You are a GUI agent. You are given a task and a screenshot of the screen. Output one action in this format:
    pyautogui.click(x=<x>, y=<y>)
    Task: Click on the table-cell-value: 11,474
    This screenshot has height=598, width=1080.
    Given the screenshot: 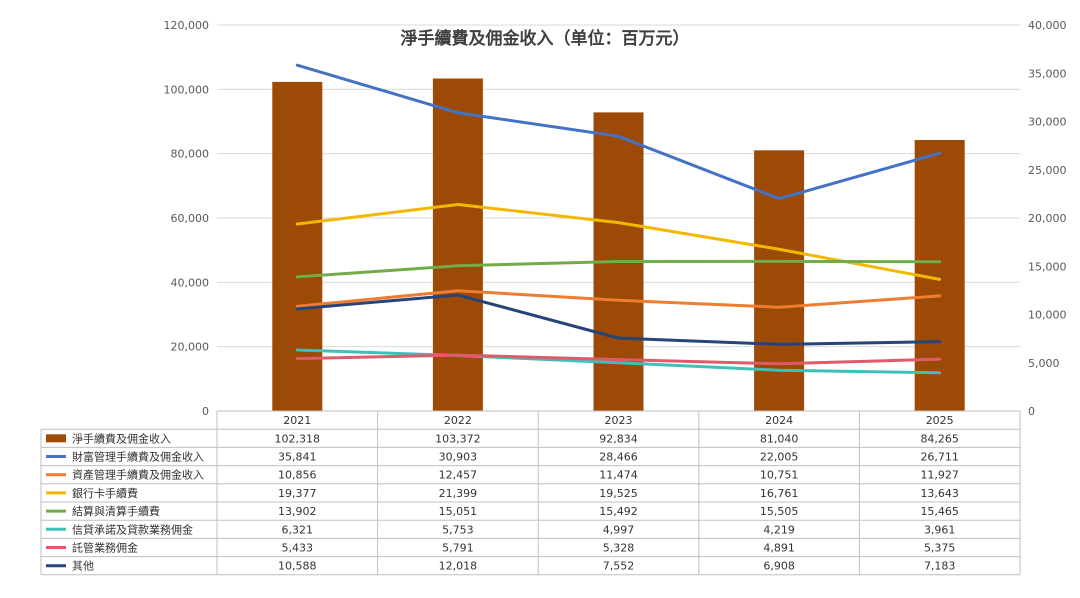 What is the action you would take?
    pyautogui.click(x=618, y=475)
    